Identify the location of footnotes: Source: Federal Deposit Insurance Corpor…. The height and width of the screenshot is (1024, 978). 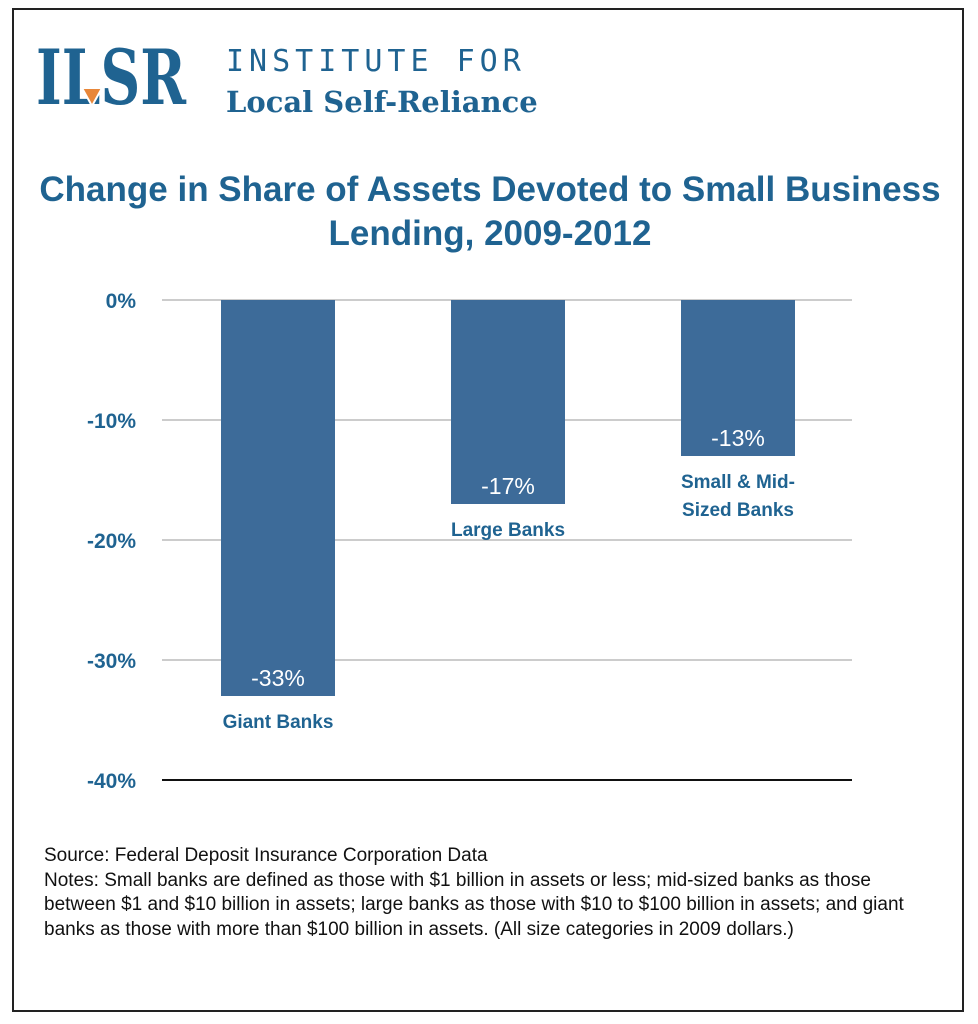
(484, 893).